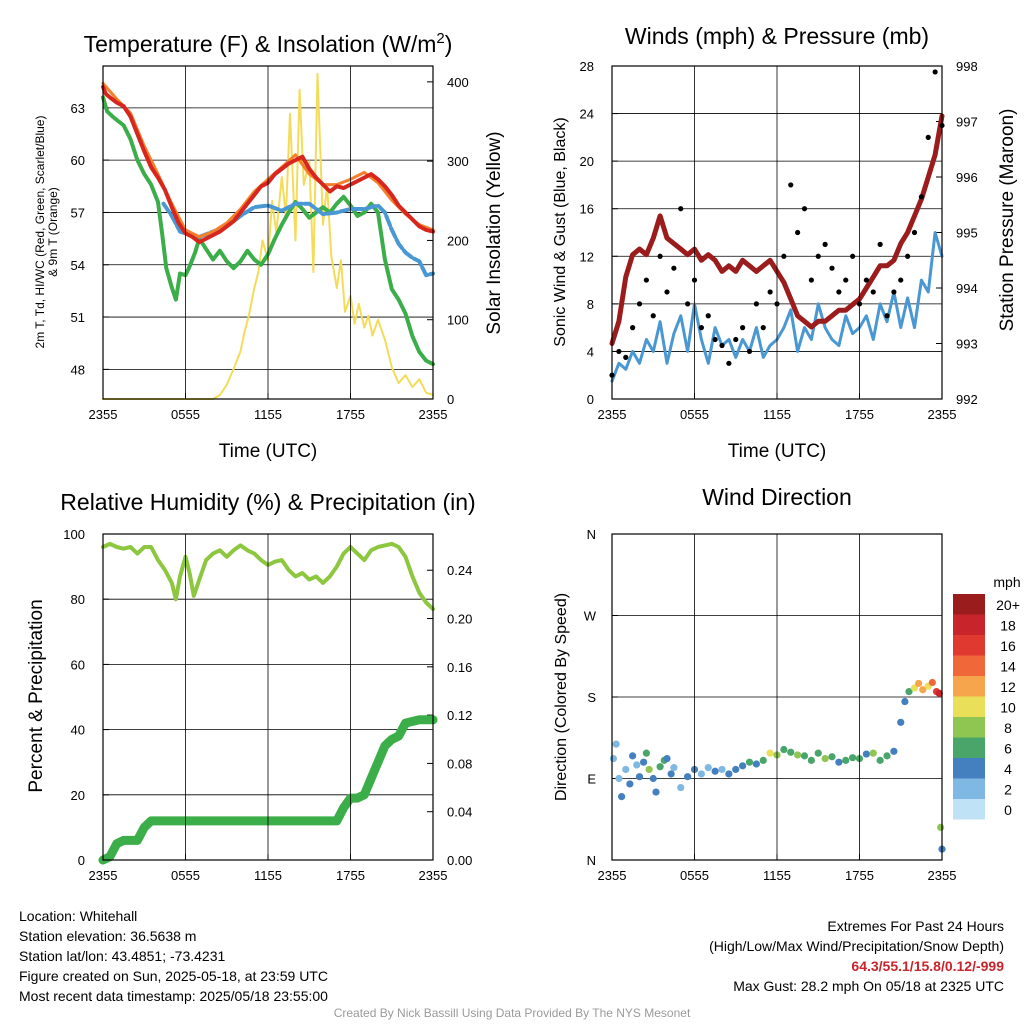 The height and width of the screenshot is (1024, 1024). I want to click on legend-label: 20+, so click(1008, 605).